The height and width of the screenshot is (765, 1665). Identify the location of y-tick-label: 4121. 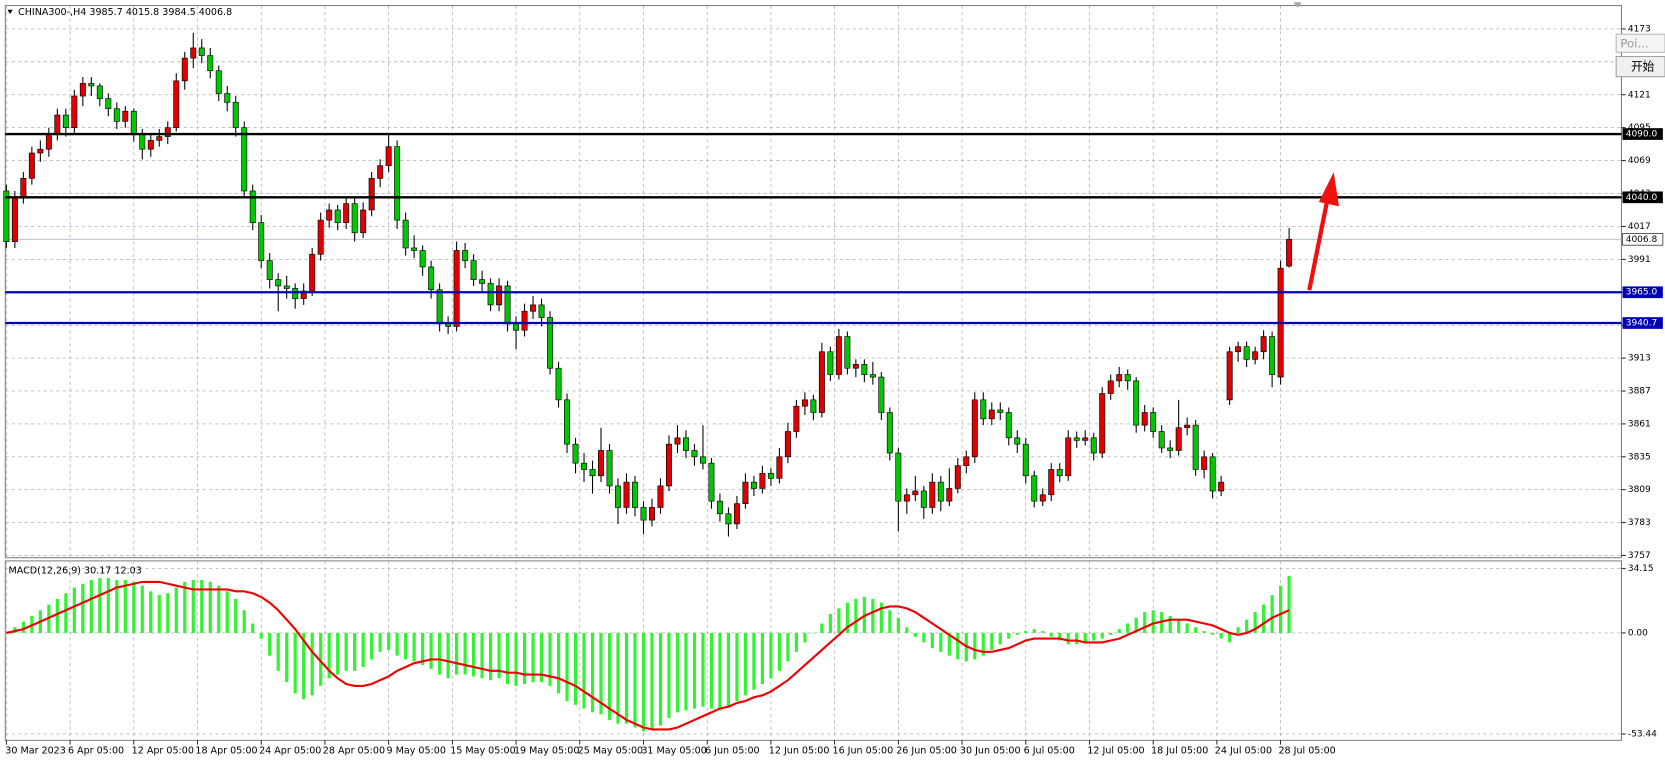
(1639, 95).